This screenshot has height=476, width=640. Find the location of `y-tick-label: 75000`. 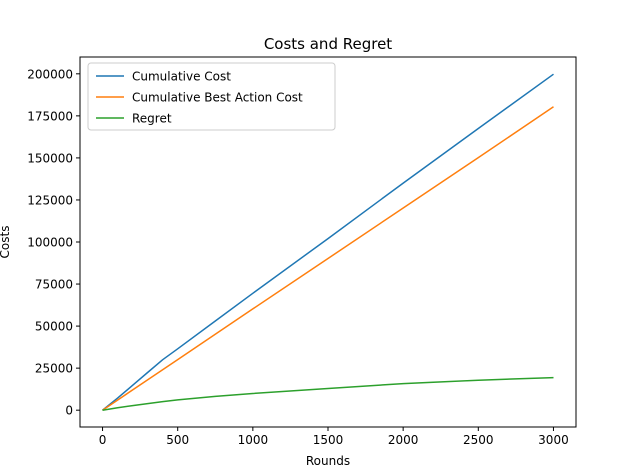

y-tick-label: 75000 is located at coordinates (54, 285).